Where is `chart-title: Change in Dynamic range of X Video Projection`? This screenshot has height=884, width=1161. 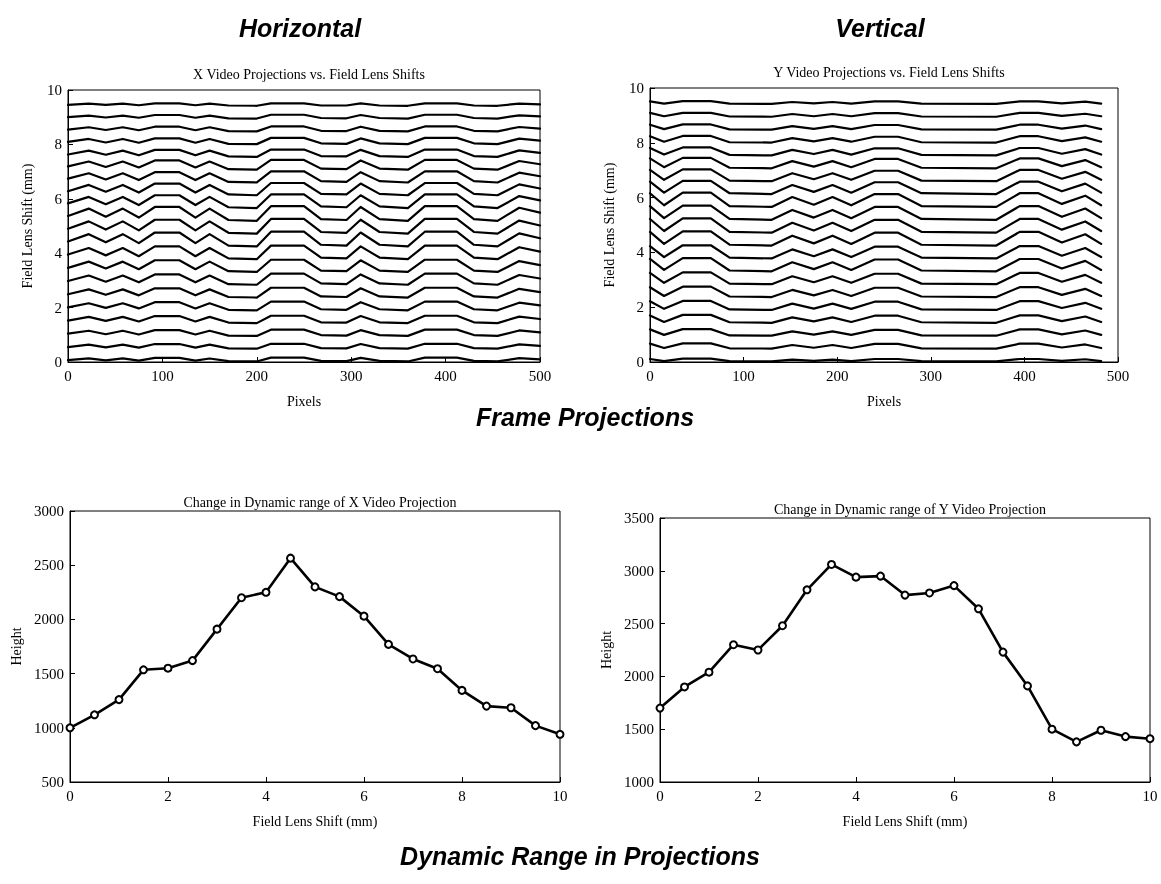 chart-title: Change in Dynamic range of X Video Projection is located at coordinates (320, 502).